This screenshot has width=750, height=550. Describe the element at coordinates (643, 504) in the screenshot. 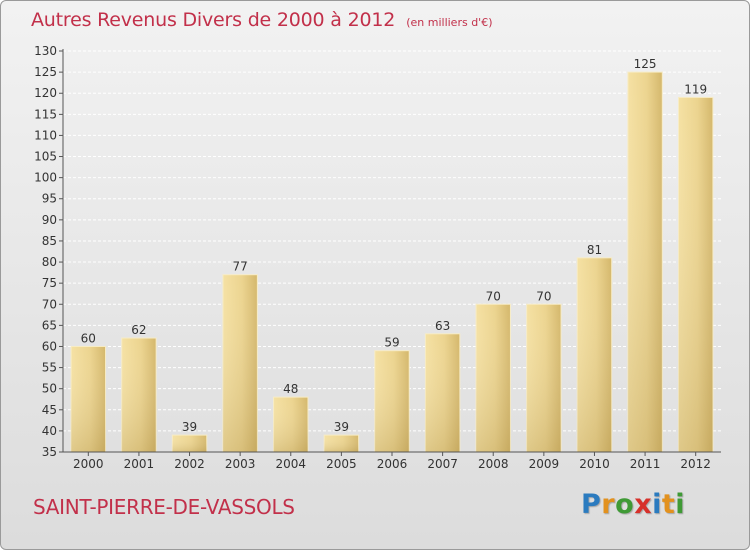

I see `logo-letter: x` at that location.